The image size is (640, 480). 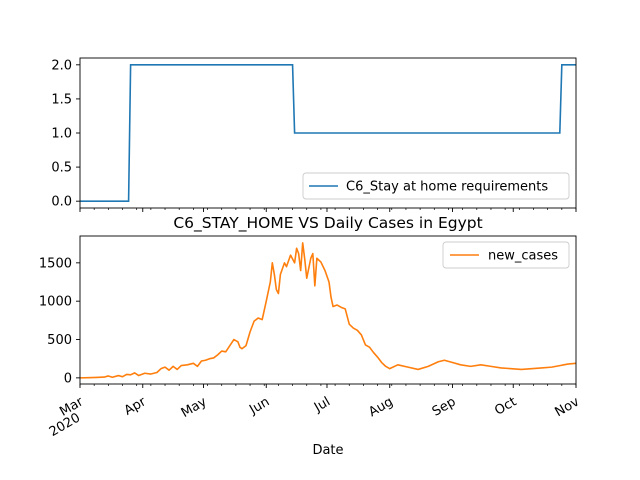 What do you see at coordinates (59, 321) in the screenshot?
I see `bottom-yticks: 0 500 1000 1500` at bounding box center [59, 321].